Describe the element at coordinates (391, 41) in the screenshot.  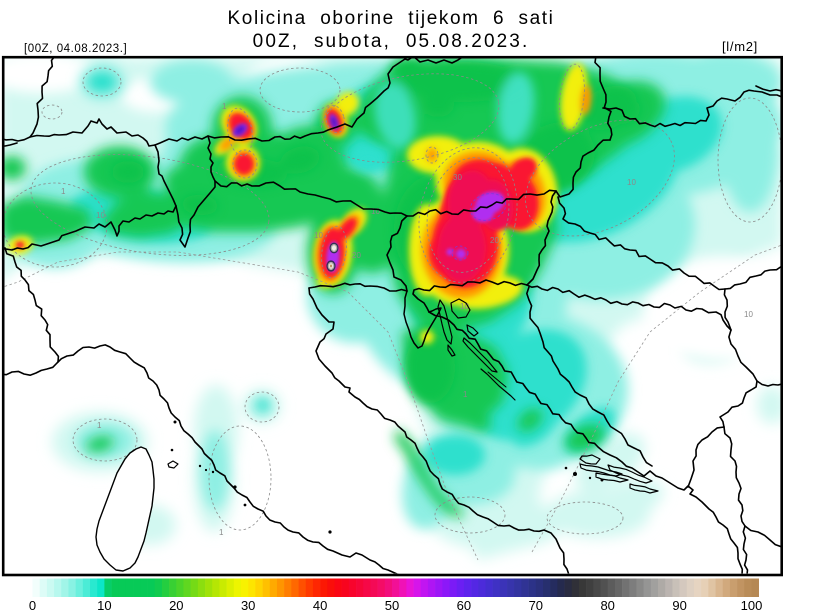
I see `svg-text: 00Z, subota, 05.08.2023.` at that location.